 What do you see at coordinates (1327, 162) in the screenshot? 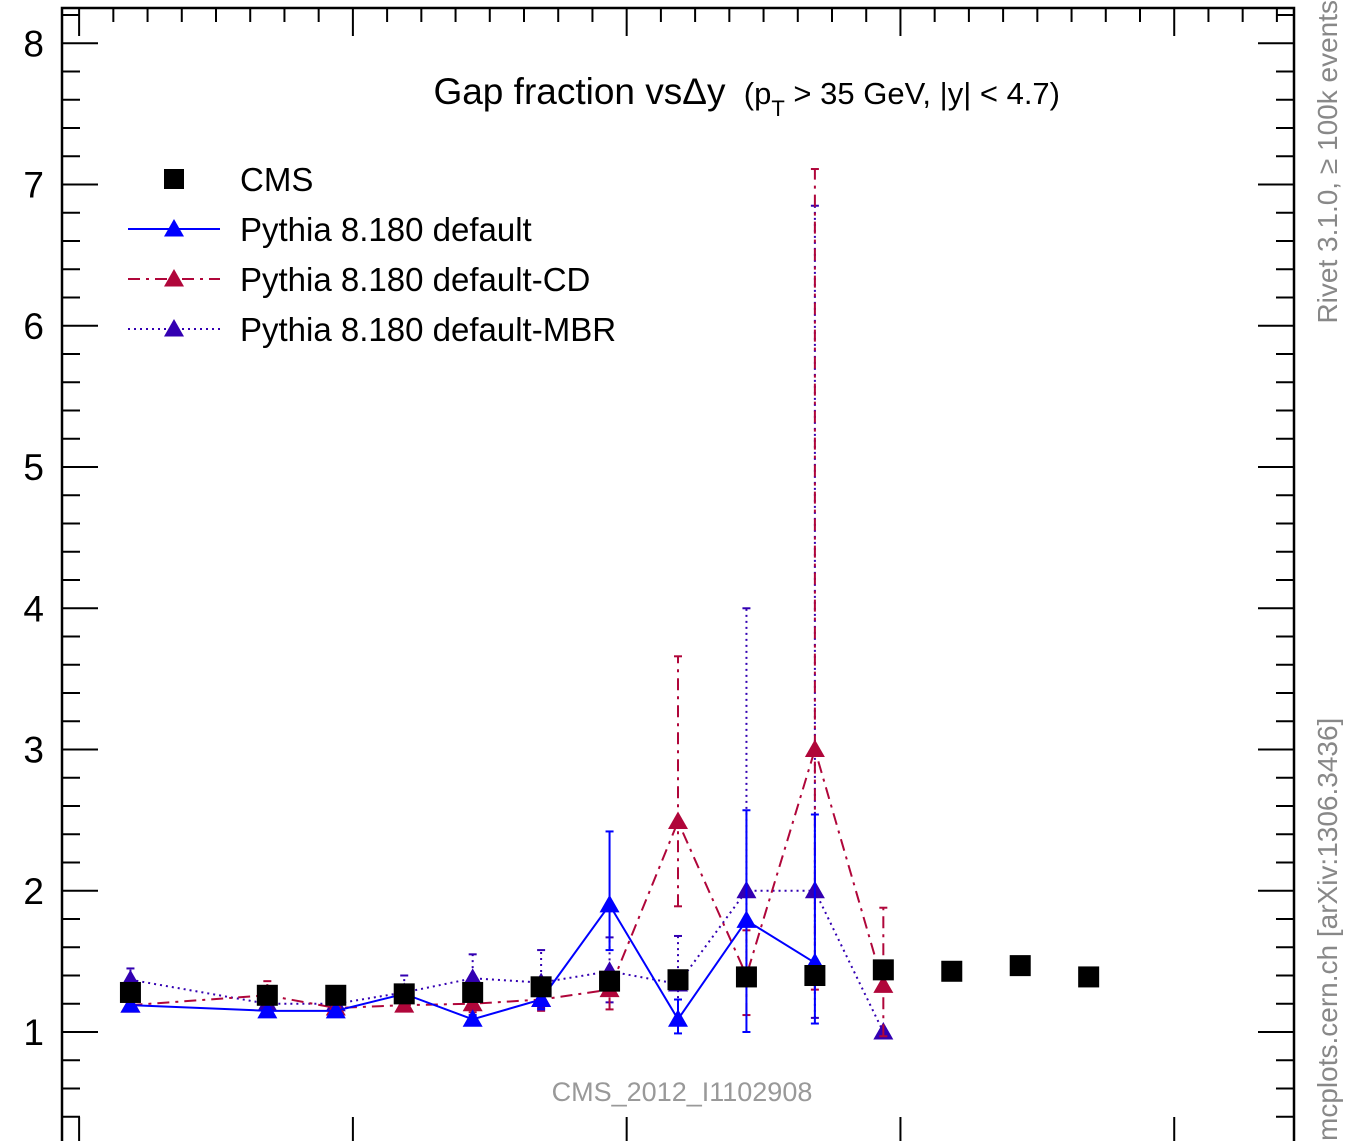
I see `rivet-version-label: Rivet 3.1.0, ≥ 100k events` at bounding box center [1327, 162].